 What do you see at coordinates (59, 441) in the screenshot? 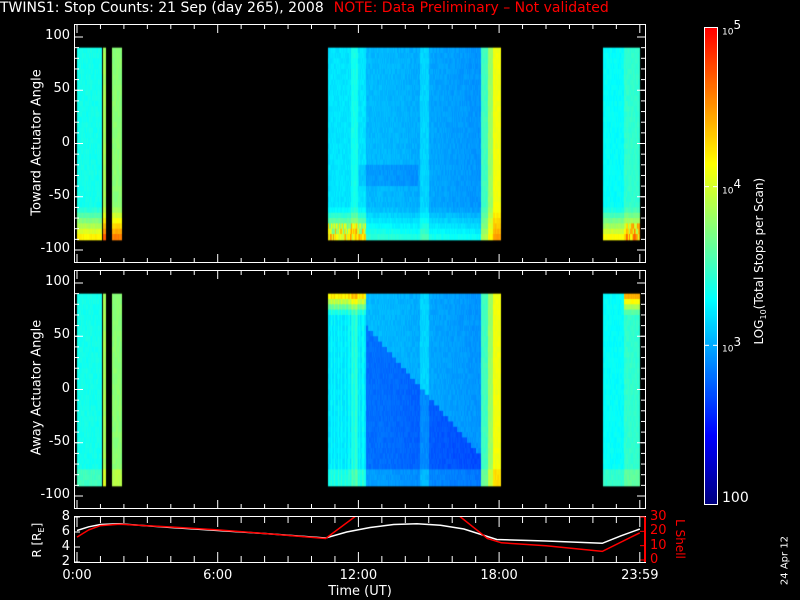
I see `away-ytick-label: -50` at bounding box center [59, 441].